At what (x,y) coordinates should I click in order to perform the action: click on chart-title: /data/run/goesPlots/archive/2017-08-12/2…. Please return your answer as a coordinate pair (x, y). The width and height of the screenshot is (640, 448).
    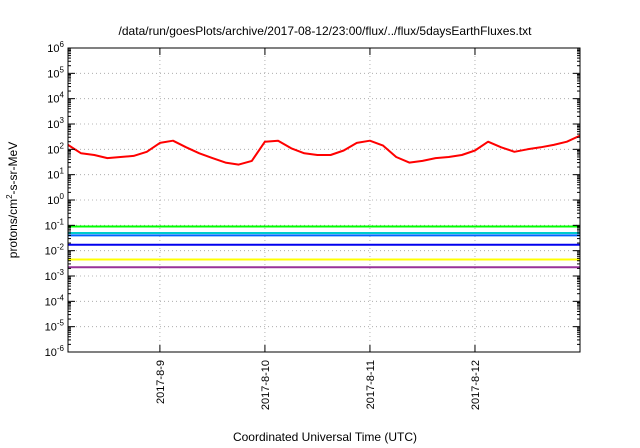
    Looking at the image, I should click on (326, 31).